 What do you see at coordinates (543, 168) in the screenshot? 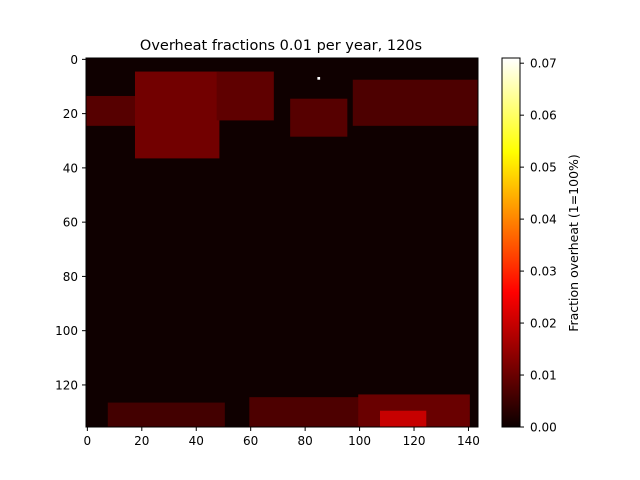
I see `colorbar-tick-label: 0.05` at bounding box center [543, 168].